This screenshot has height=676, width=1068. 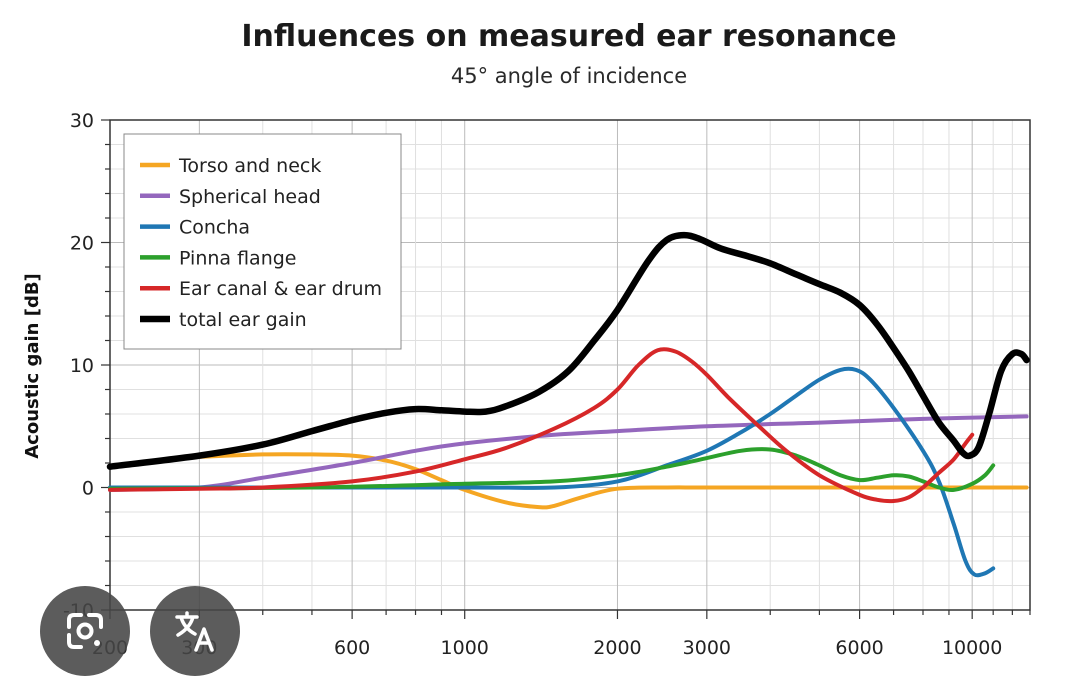 I want to click on legend-label-ear-canal-ear-drum: Ear canal & ear drum, so click(x=280, y=289).